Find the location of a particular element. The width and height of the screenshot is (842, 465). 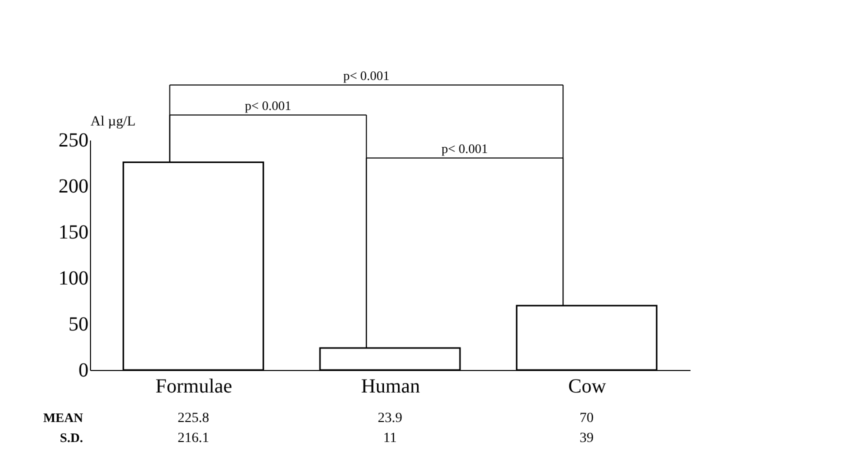

annotation: p< 0.001 is located at coordinates (465, 148).